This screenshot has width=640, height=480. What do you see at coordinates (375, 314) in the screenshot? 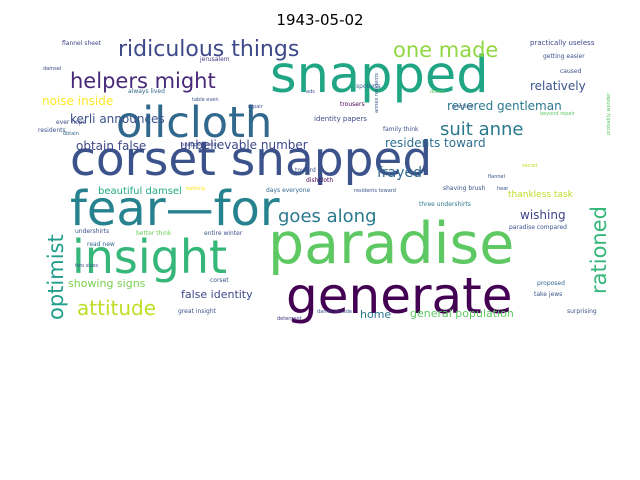
I see `word-28: home` at bounding box center [375, 314].